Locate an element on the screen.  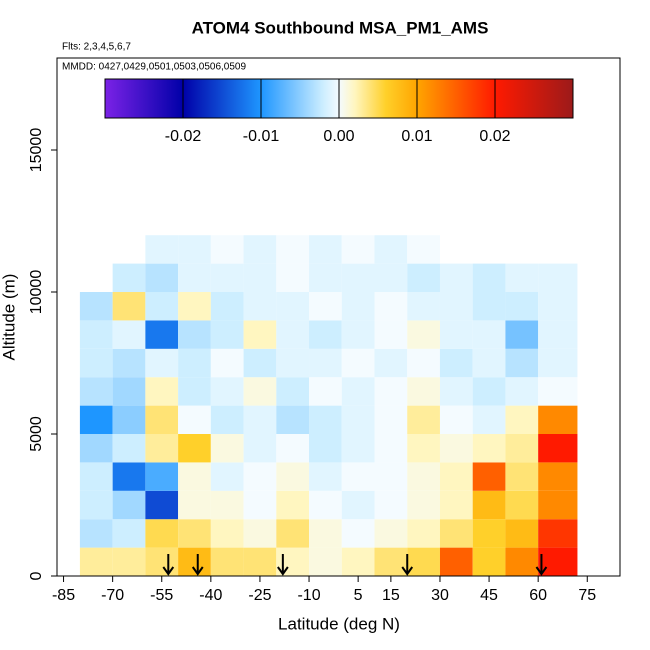
x-tick-label: -55 is located at coordinates (161, 595).